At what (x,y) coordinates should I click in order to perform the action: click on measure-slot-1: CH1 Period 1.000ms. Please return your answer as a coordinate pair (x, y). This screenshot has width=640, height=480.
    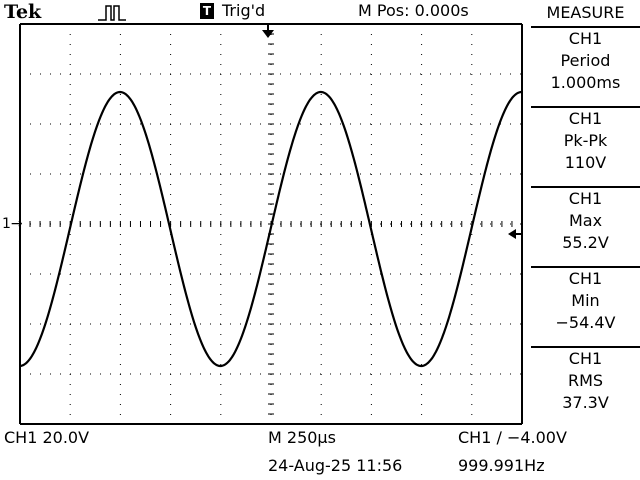
    Looking at the image, I should click on (585, 67).